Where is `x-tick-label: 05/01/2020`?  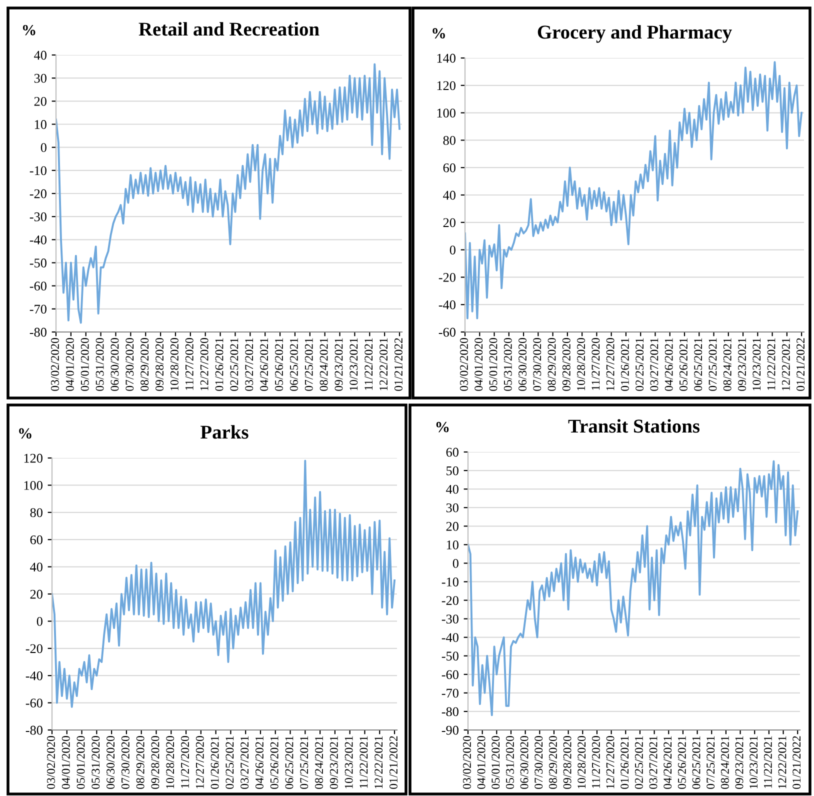 x-tick-label: 05/01/2020 is located at coordinates (496, 762).